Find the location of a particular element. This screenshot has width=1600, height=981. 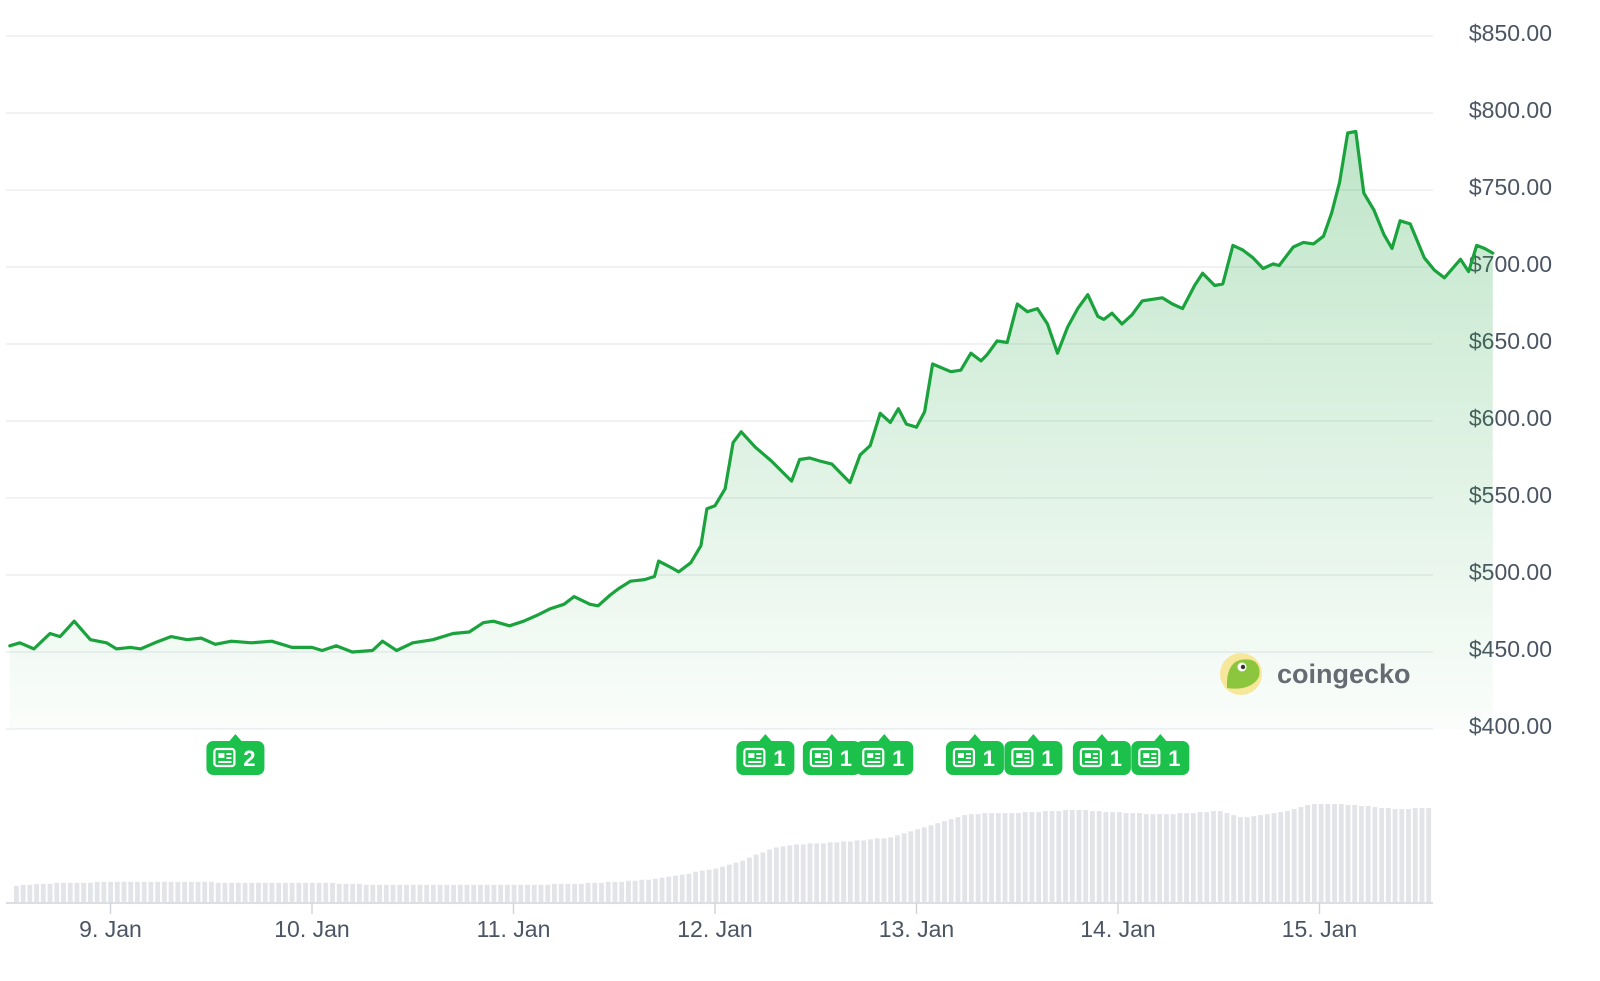

x-tick-label: 13. Jan is located at coordinates (916, 929).